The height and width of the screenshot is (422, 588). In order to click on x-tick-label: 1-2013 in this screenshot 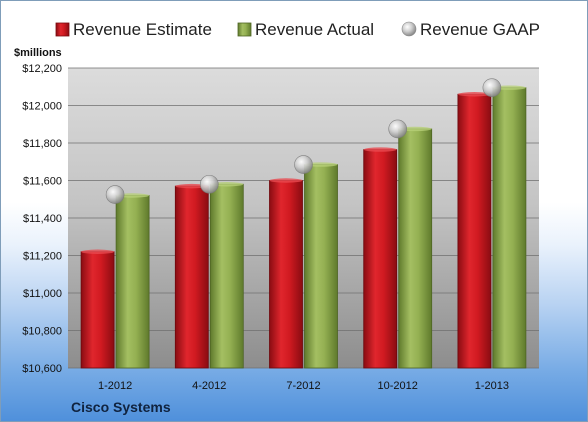, I will do `click(492, 386)`.